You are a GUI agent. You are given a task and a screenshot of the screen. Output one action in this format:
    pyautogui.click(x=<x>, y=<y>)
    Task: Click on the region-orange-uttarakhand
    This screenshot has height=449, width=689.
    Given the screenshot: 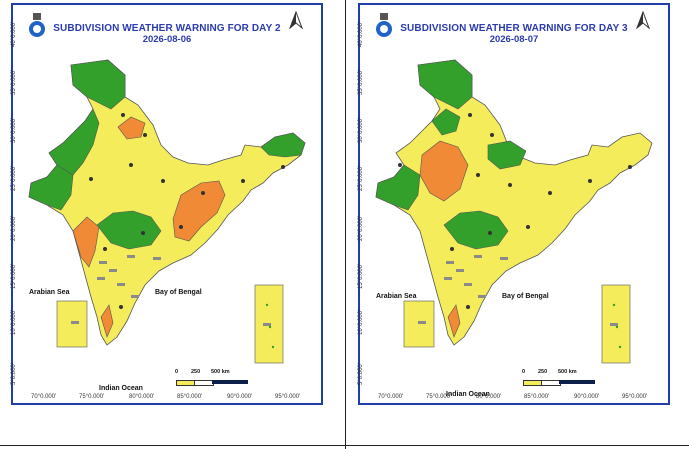 What is the action you would take?
    pyautogui.click(x=131, y=128)
    